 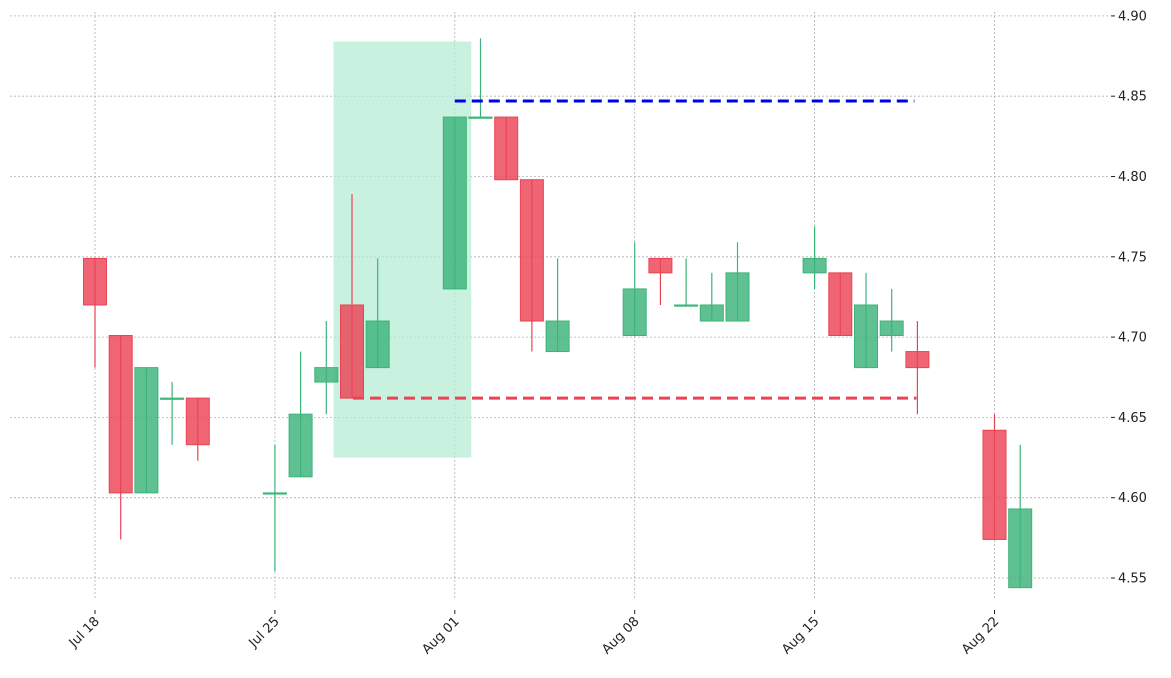 What do you see at coordinates (620, 635) in the screenshot?
I see `x-tick-label: Aug 08` at bounding box center [620, 635].